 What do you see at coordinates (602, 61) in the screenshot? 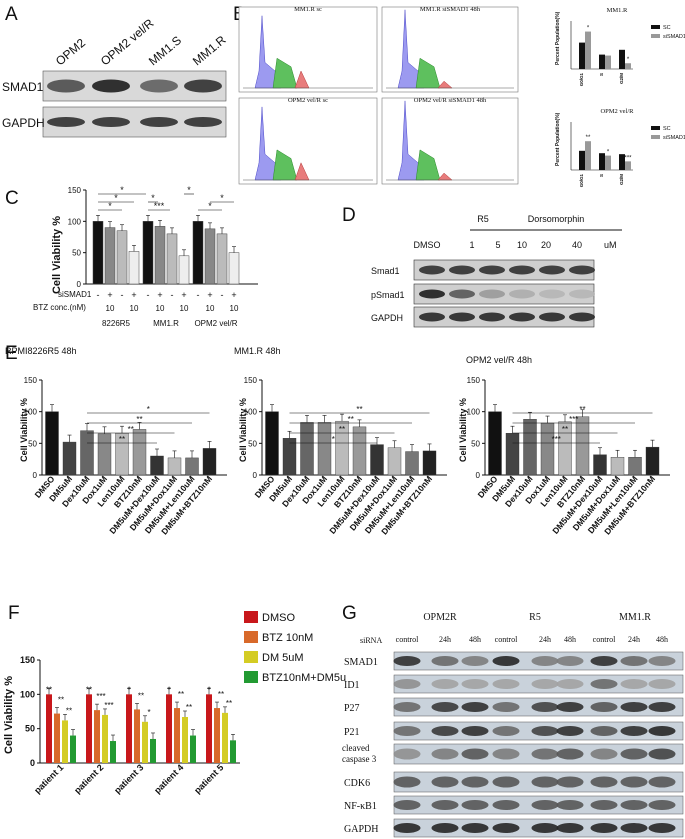
I see `bar-sc-s` at bounding box center [602, 61].